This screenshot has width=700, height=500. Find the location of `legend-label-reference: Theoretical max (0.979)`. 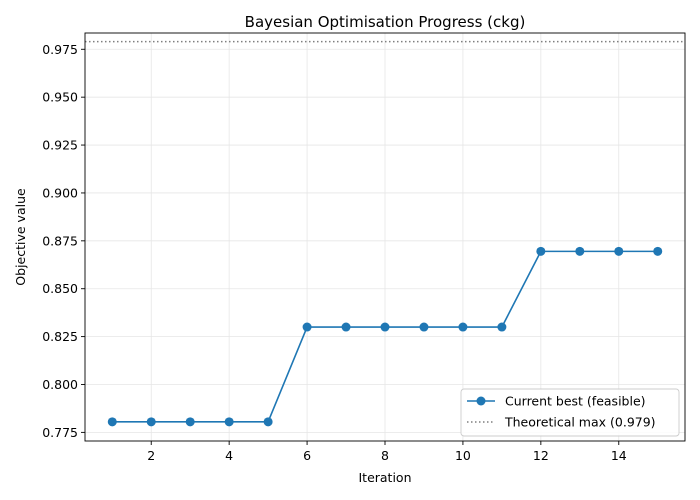

legend-label-reference: Theoretical max (0.979) is located at coordinates (580, 422).